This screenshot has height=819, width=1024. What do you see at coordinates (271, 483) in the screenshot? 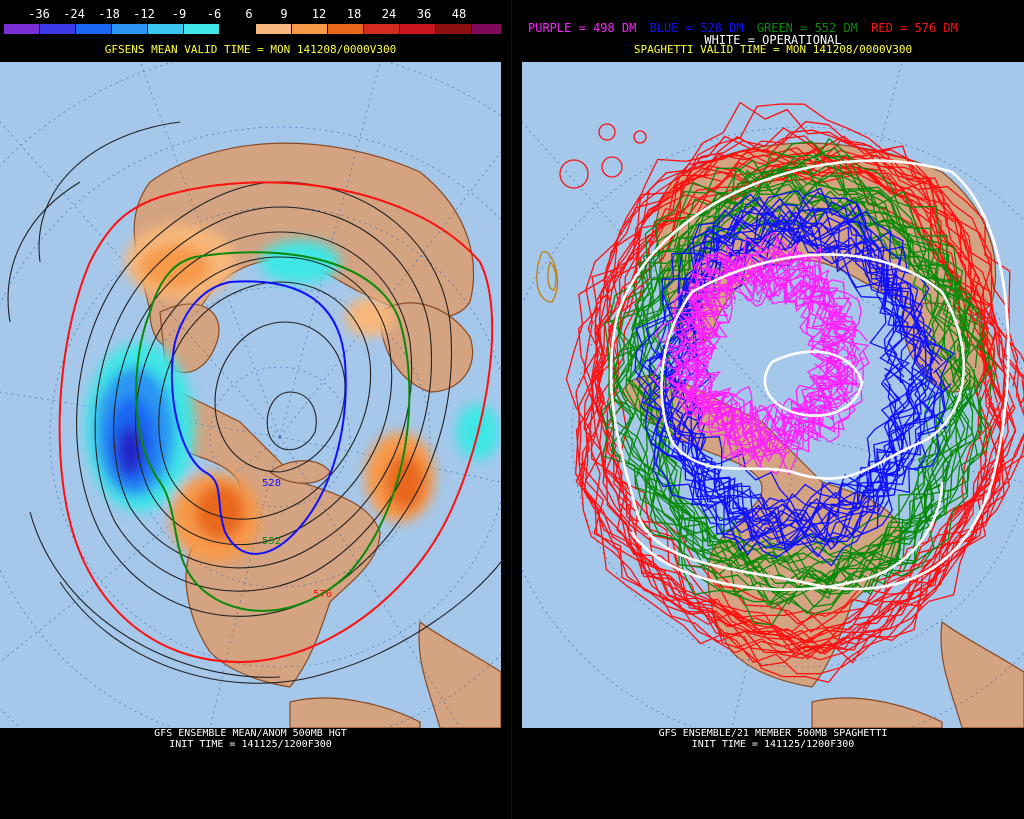
I see `label-528: 528` at bounding box center [271, 483].